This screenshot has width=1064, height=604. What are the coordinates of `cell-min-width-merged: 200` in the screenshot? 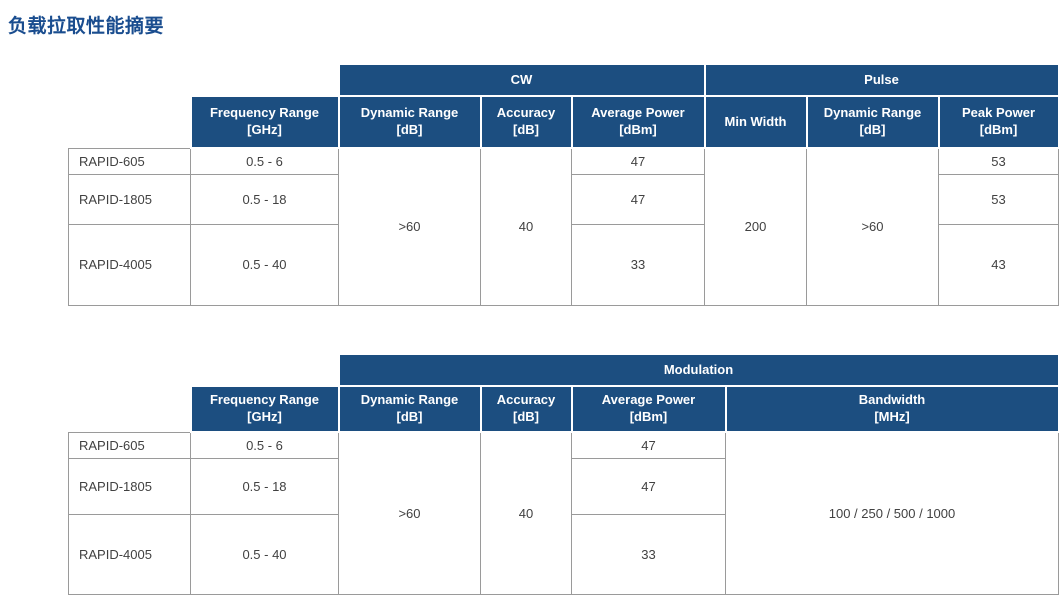 It's located at (755, 226).